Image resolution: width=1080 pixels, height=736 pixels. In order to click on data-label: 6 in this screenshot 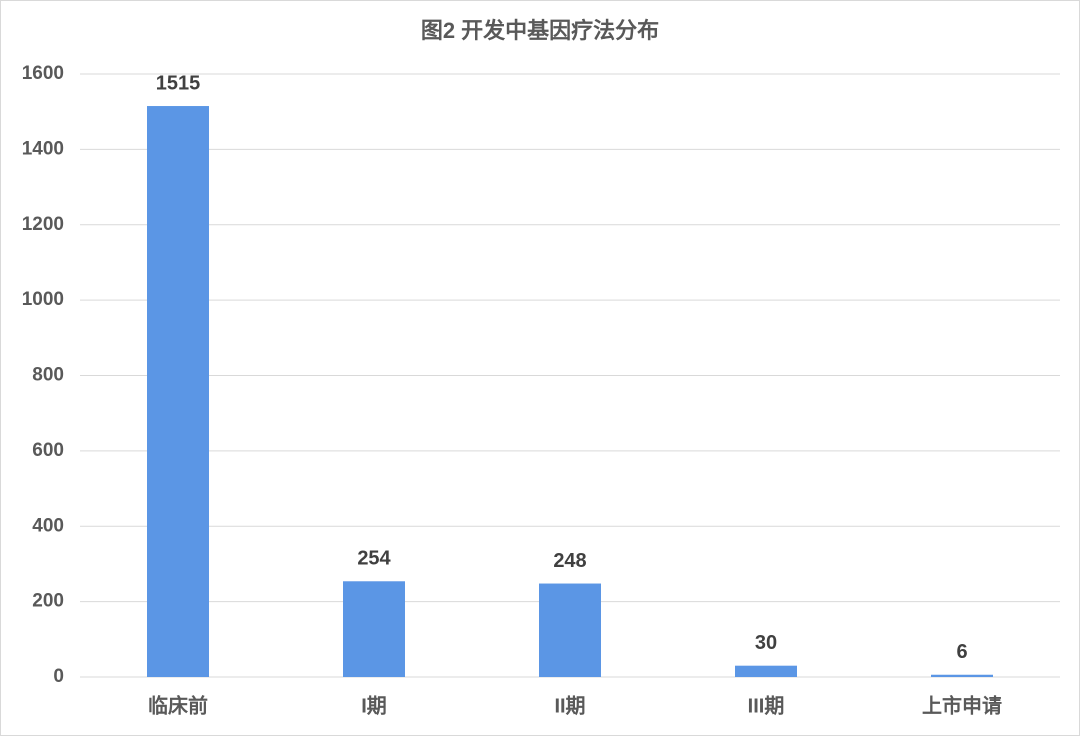, I will do `click(961, 652)`.